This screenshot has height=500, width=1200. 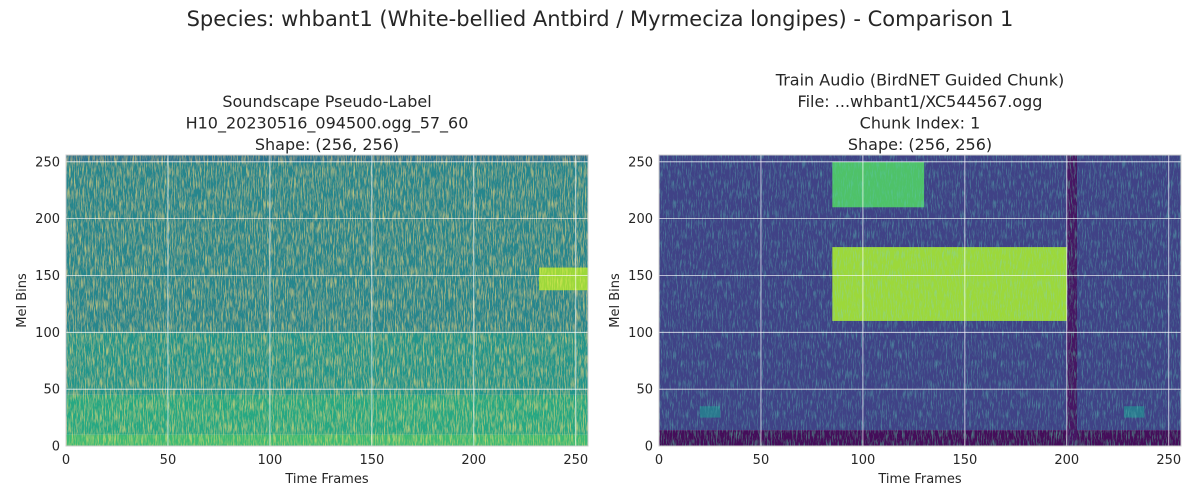 I want to click on panel-title-line: File: ...whbant1/XC544567.ogg, so click(x=920, y=101).